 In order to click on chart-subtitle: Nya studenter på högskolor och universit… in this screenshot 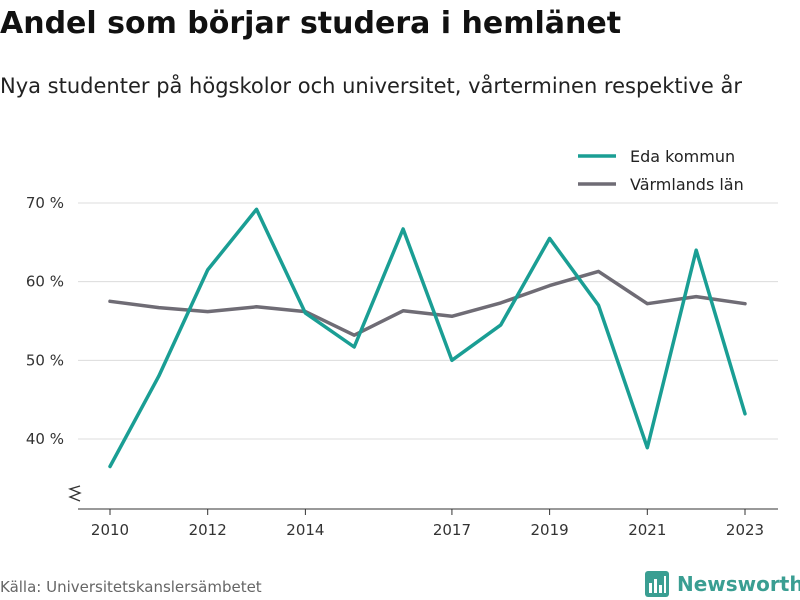, I will do `click(371, 86)`.